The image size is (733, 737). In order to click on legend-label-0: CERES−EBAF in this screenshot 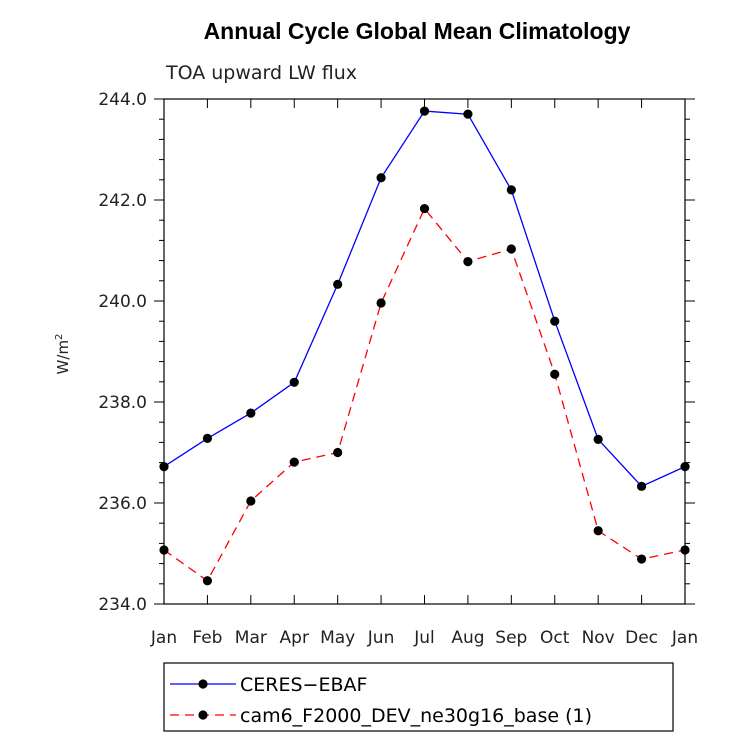, I will do `click(303, 685)`.